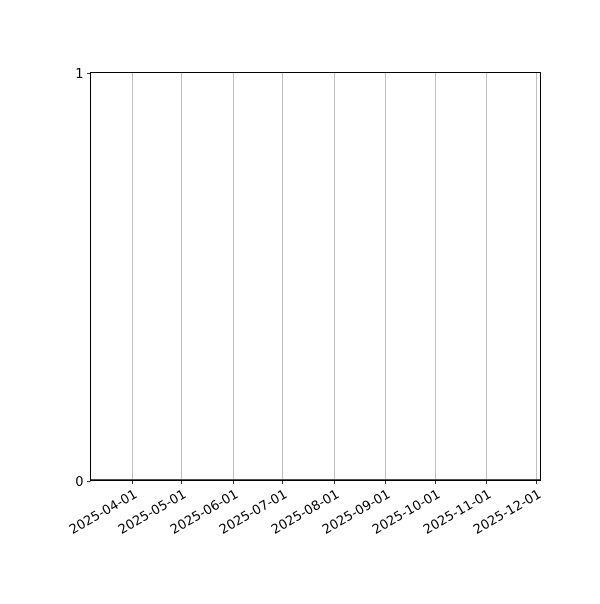  Describe the element at coordinates (79, 74) in the screenshot. I see `y-tick-label: 1` at that location.